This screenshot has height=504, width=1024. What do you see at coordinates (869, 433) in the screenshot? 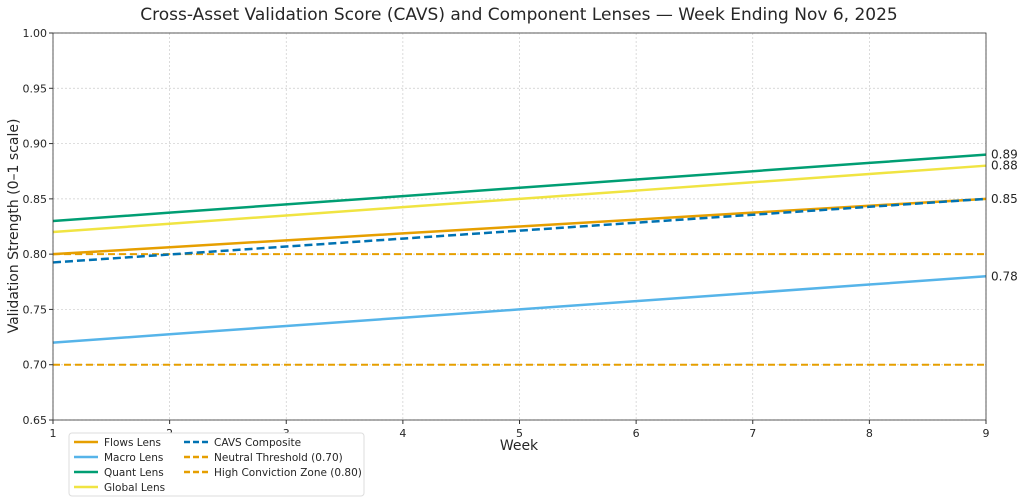
I see `x-tick-label: 8` at bounding box center [869, 433].